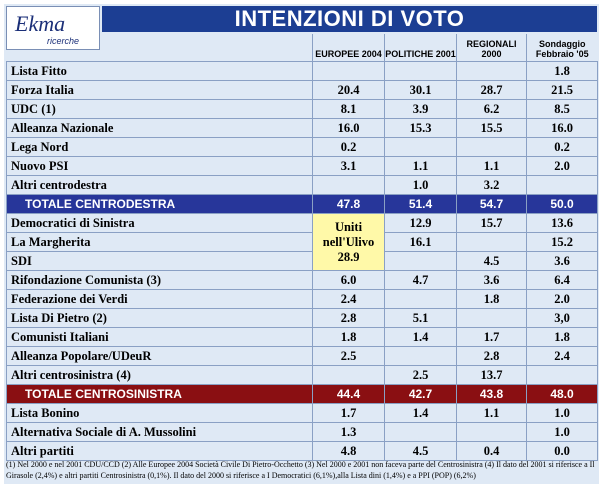 This screenshot has height=488, width=603. What do you see at coordinates (159, 147) in the screenshot?
I see `party-label: Lega Nord` at bounding box center [159, 147].